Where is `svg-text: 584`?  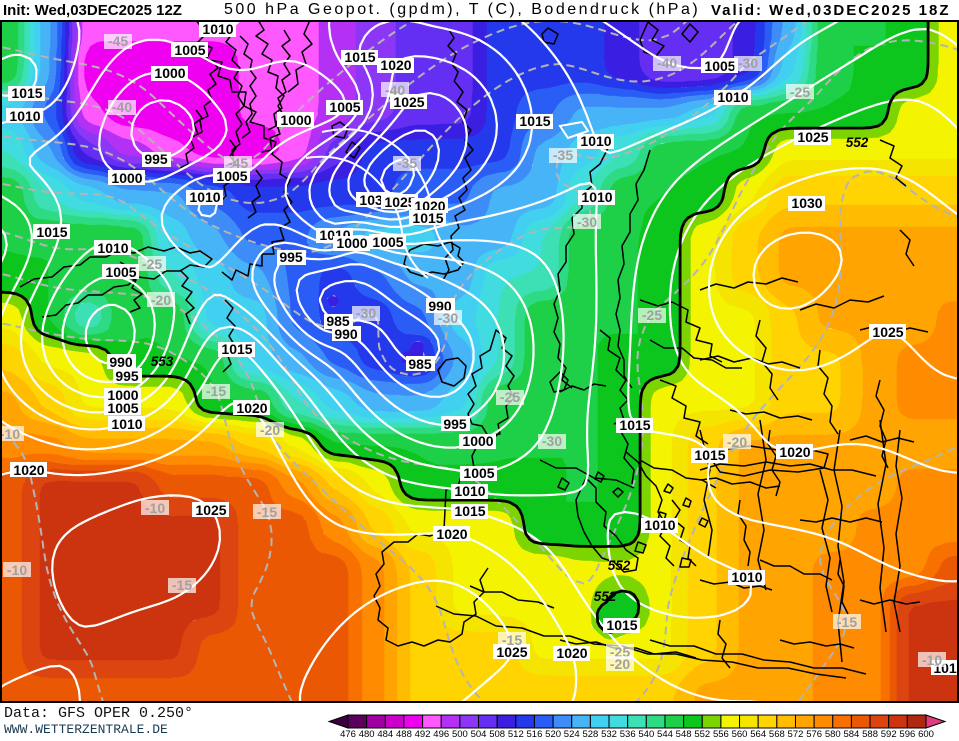 svg-text: 584 is located at coordinates (851, 734).